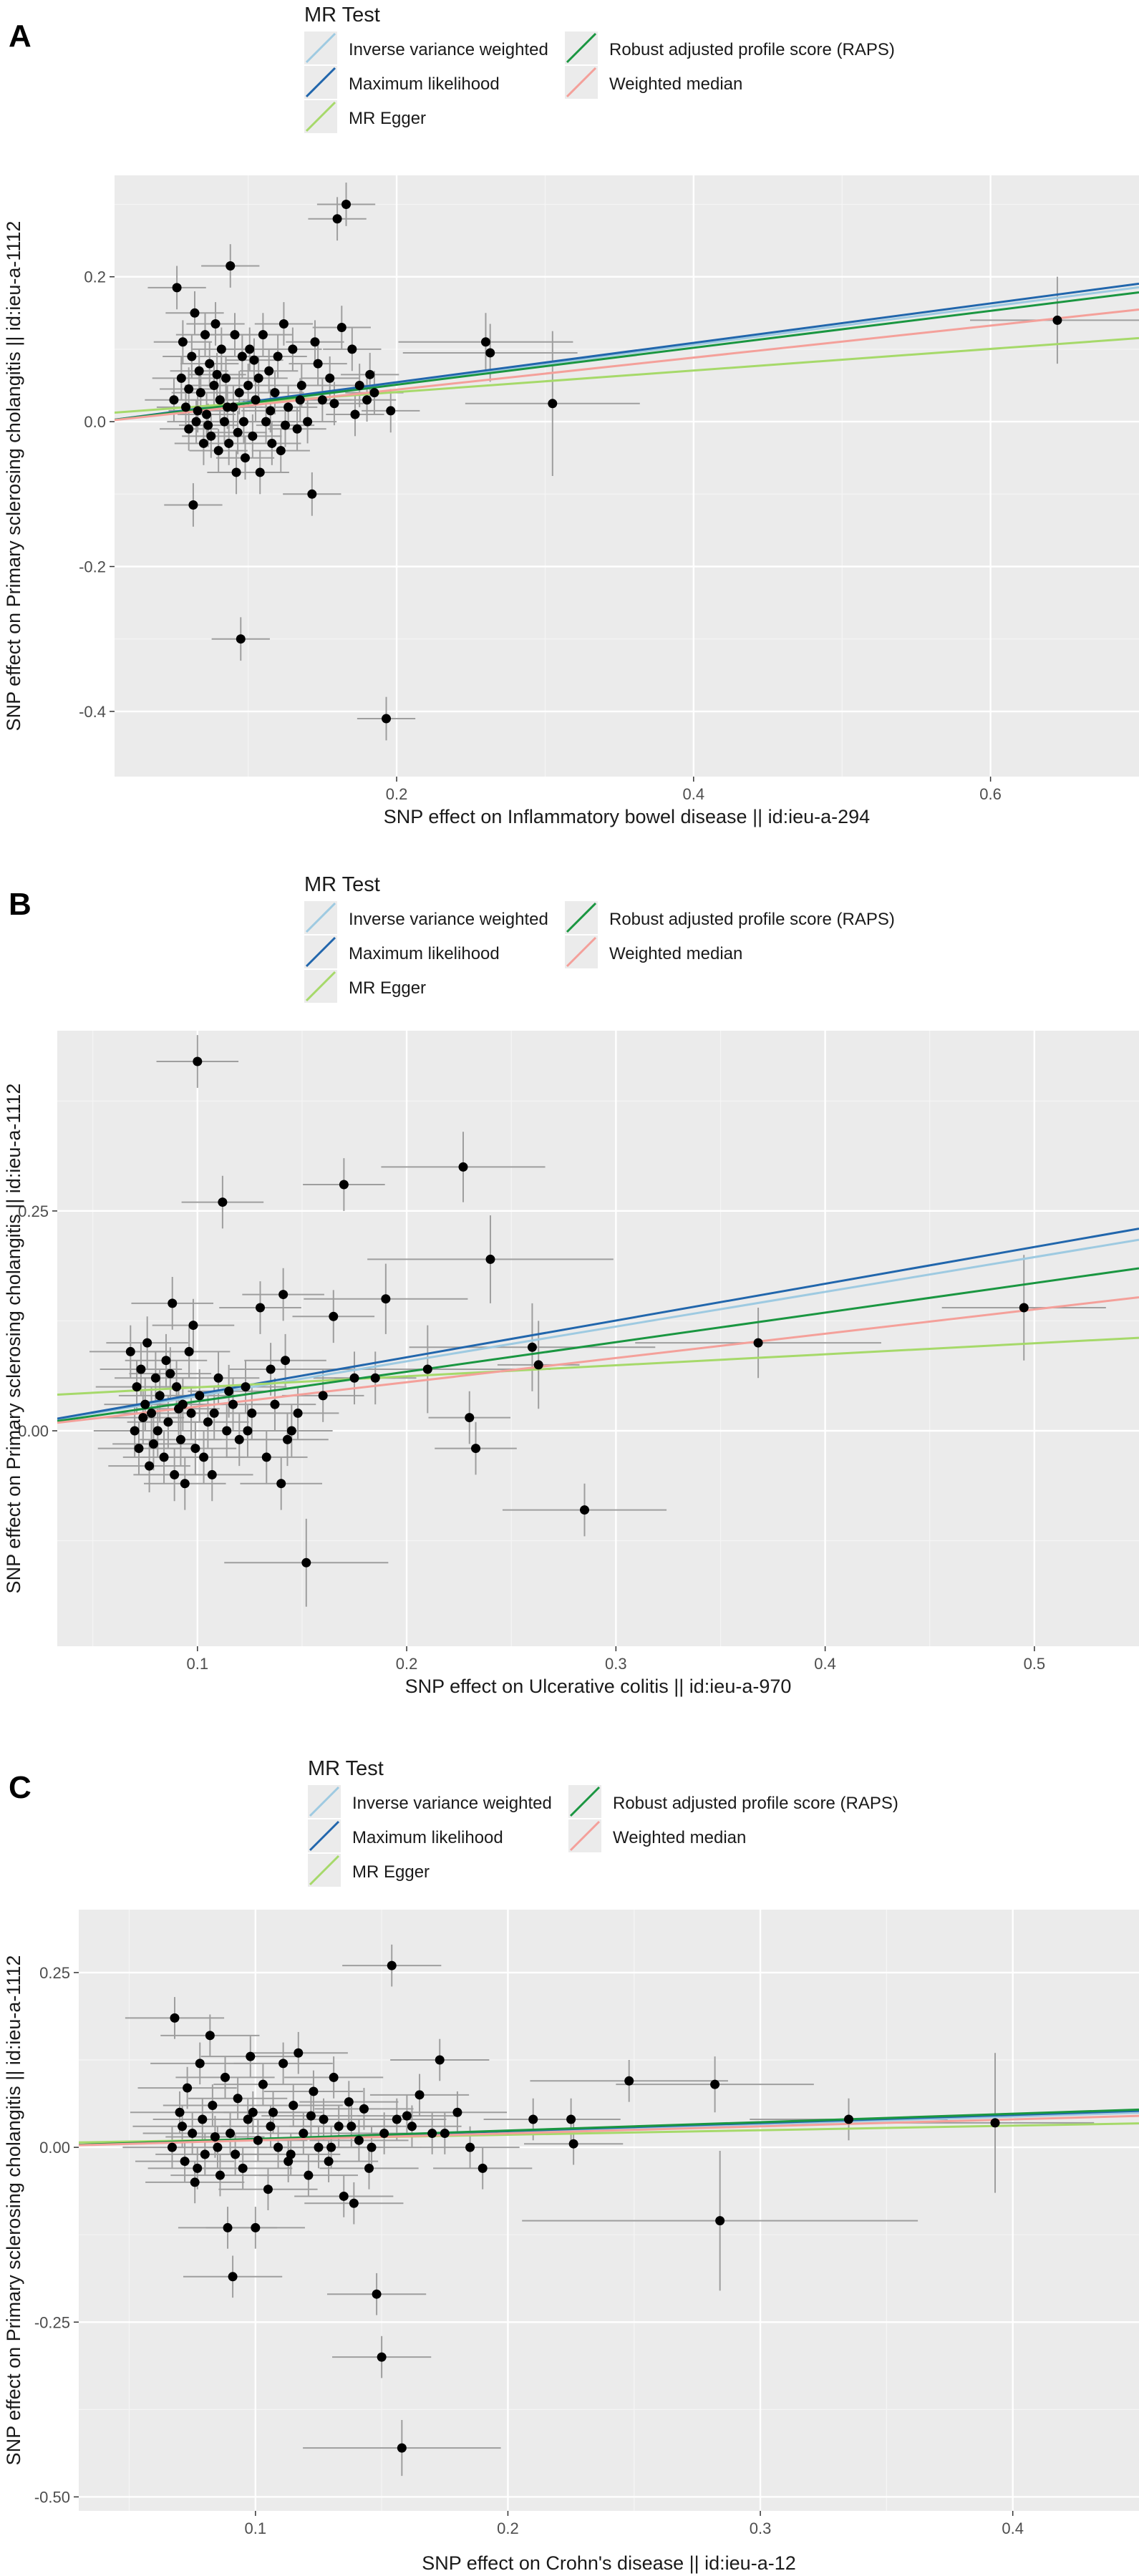  What do you see at coordinates (346, 1768) in the screenshot?
I see `legend-title: MR Test` at bounding box center [346, 1768].